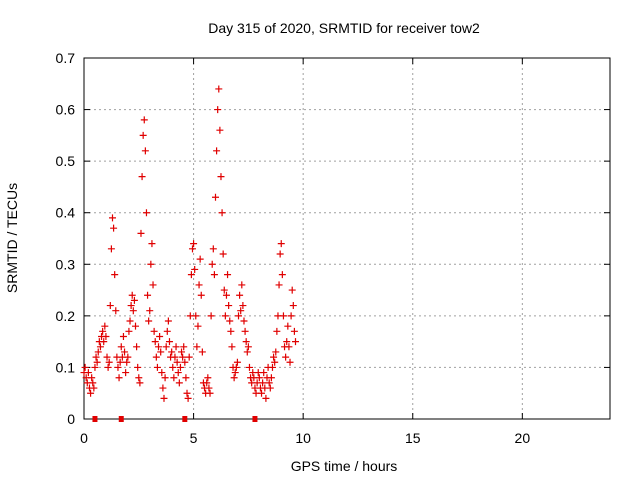 The height and width of the screenshot is (480, 640). Describe the element at coordinates (66, 367) in the screenshot. I see `y-tick-label: 0.1` at that location.